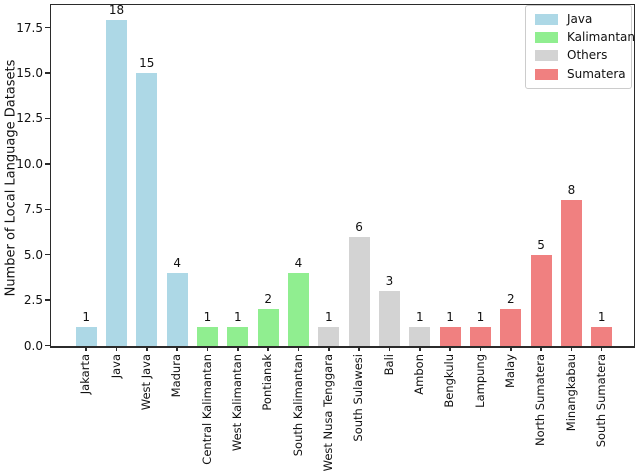  I want to click on x-label-cell: North Sumatera, so click(541, 411).